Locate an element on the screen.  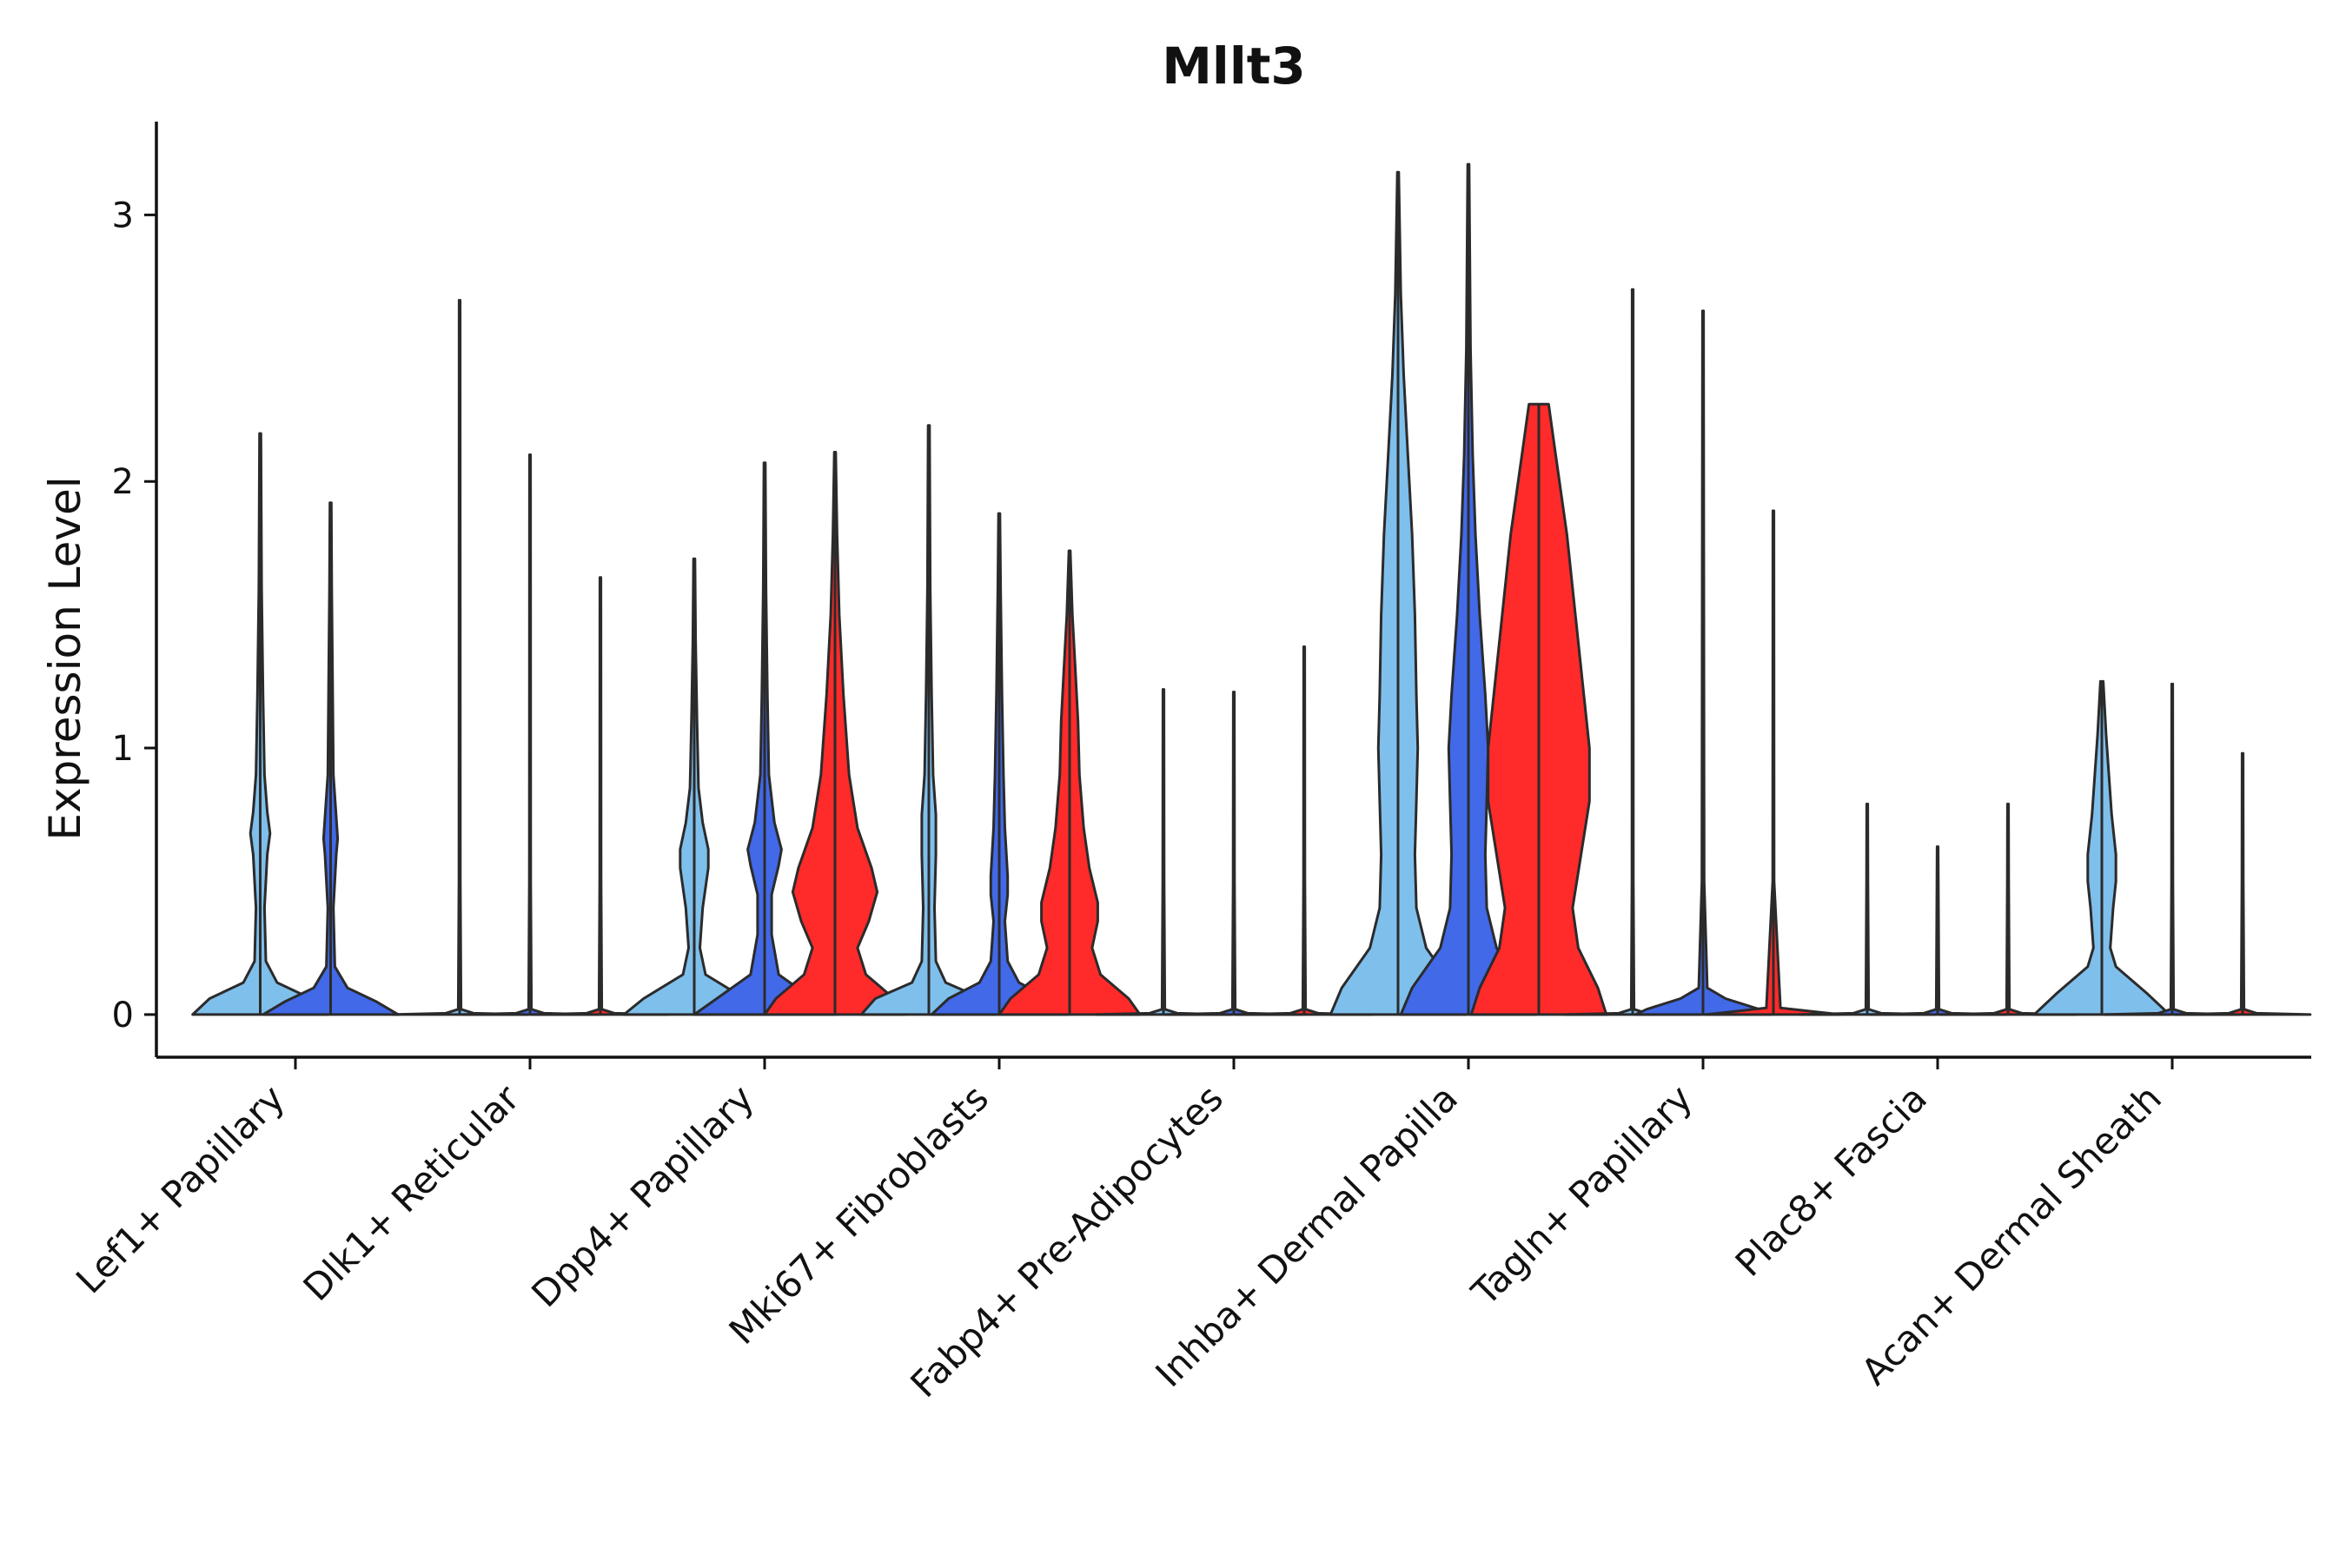
x-tick-label: Dpp4+ Papillary is located at coordinates (642, 1195).